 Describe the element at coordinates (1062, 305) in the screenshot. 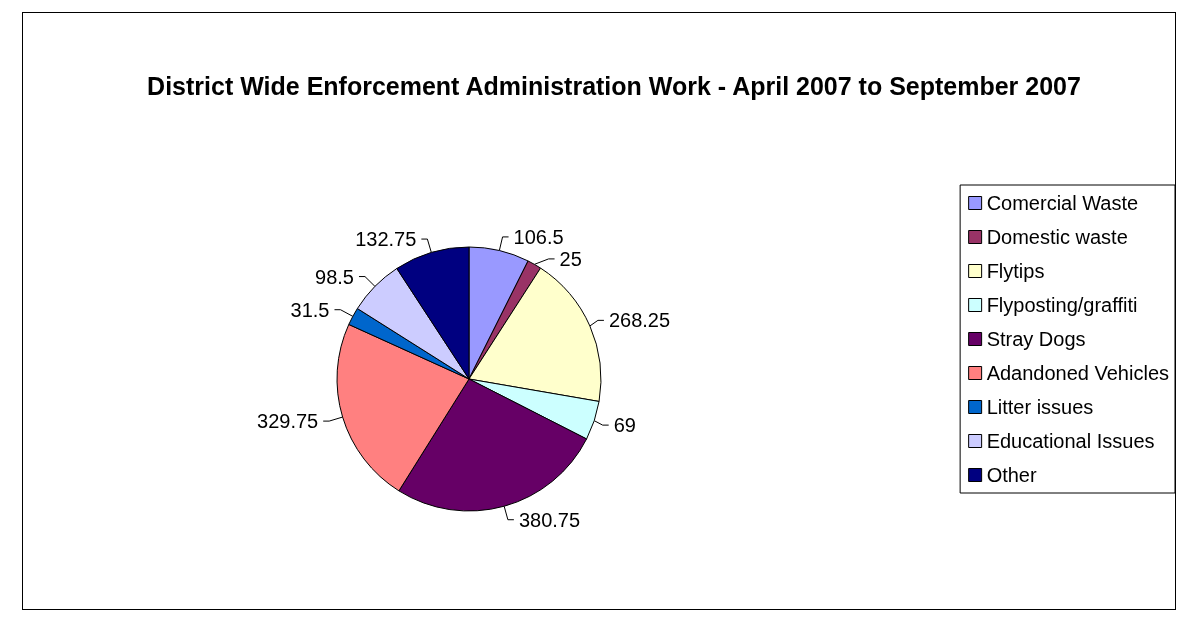

I see `legend-label: Flyposting/graffiti` at that location.